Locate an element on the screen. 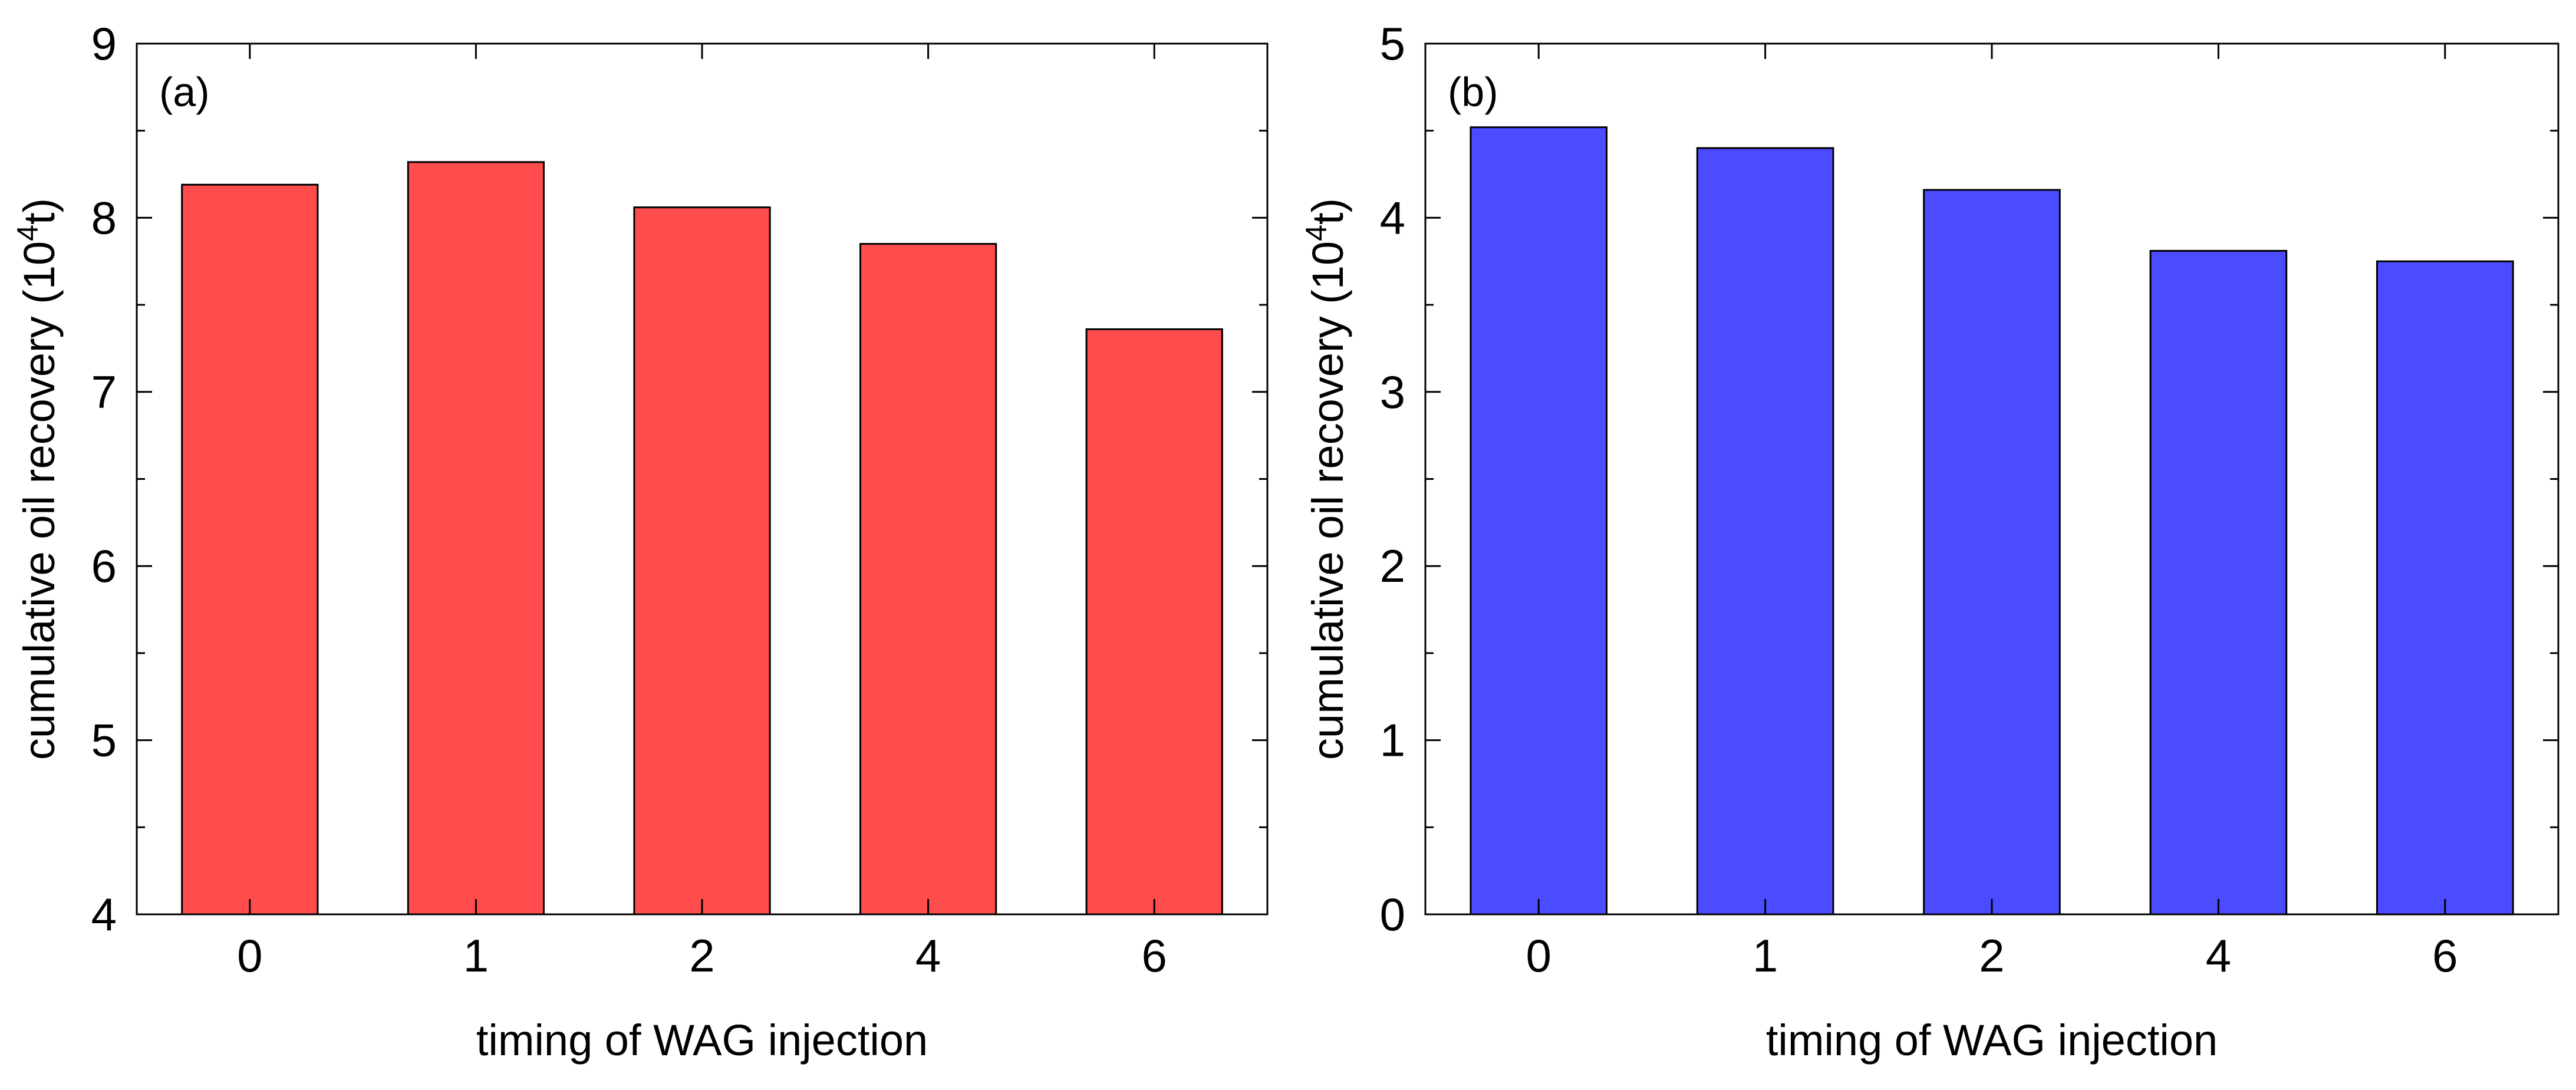 This screenshot has height=1090, width=2576. panel-b-y-tick-label: 4 is located at coordinates (1392, 218).